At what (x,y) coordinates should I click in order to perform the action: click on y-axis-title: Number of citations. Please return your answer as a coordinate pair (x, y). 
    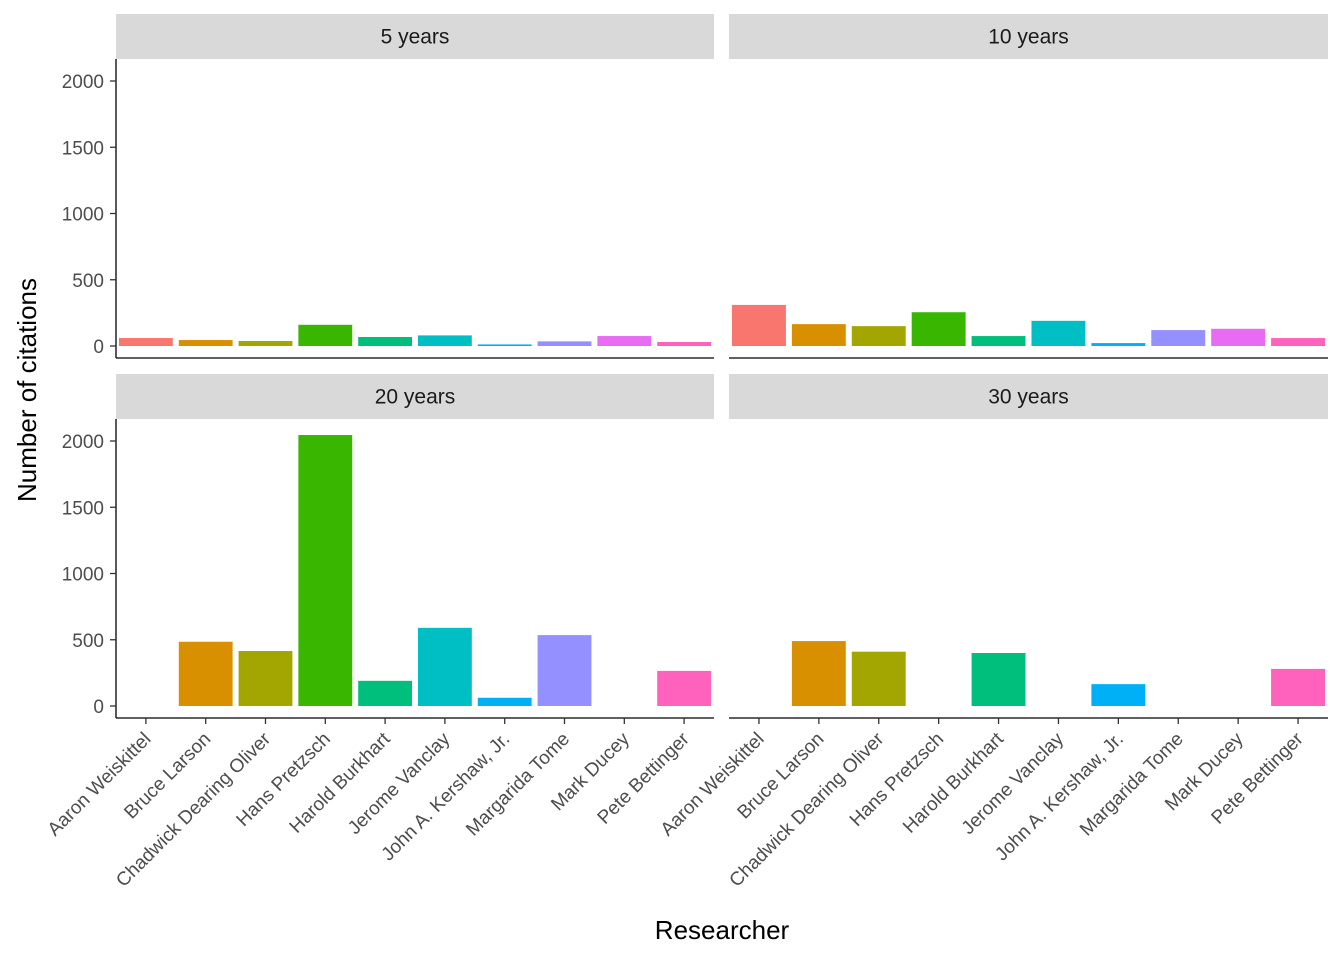
    Looking at the image, I should click on (27, 390).